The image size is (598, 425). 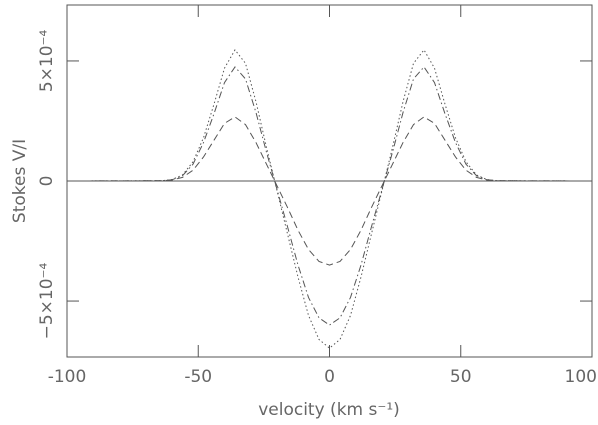 I want to click on x-tick-label: -50, so click(x=198, y=377).